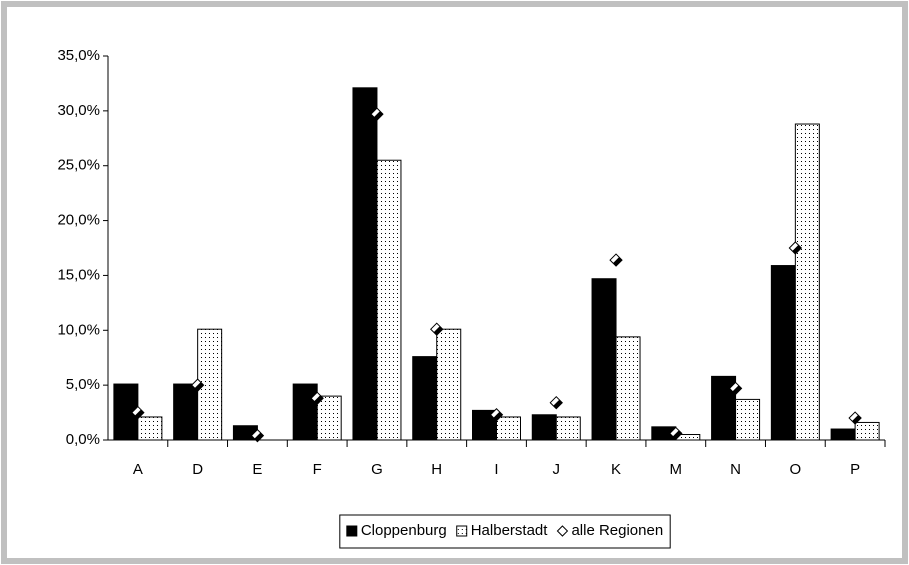  What do you see at coordinates (436, 469) in the screenshot?
I see `x-tick-label: H` at bounding box center [436, 469].